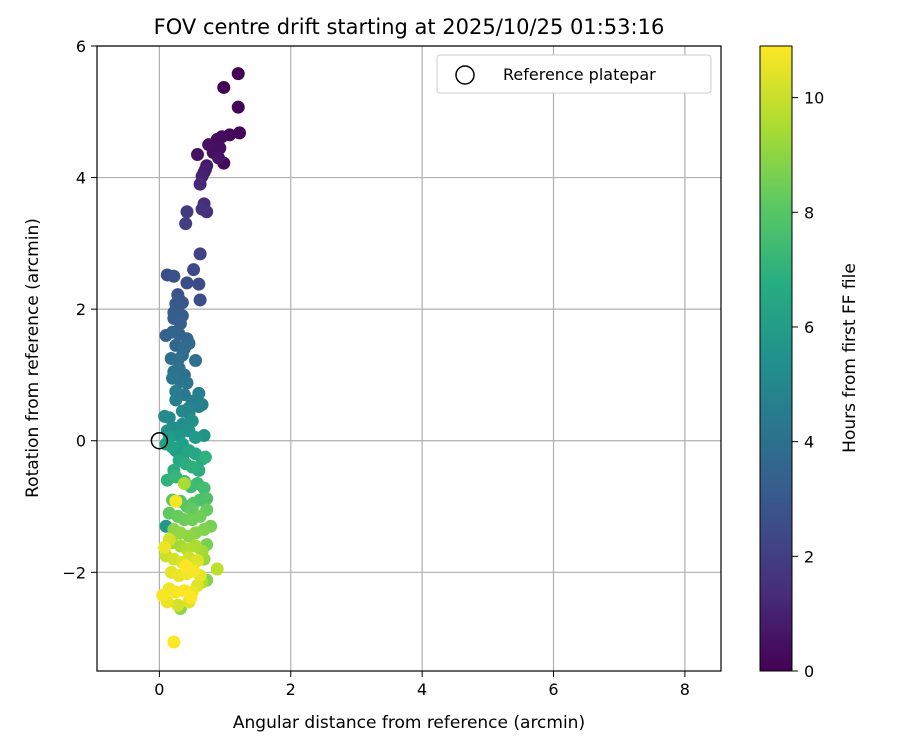  I want to click on colorbar-ticks: 0 2 4 6 8 10, so click(808, 385).